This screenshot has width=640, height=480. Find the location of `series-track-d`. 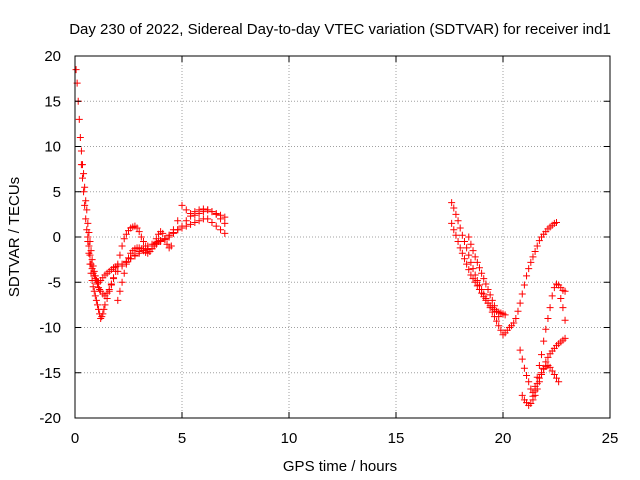

series-track-d is located at coordinates (171, 252).